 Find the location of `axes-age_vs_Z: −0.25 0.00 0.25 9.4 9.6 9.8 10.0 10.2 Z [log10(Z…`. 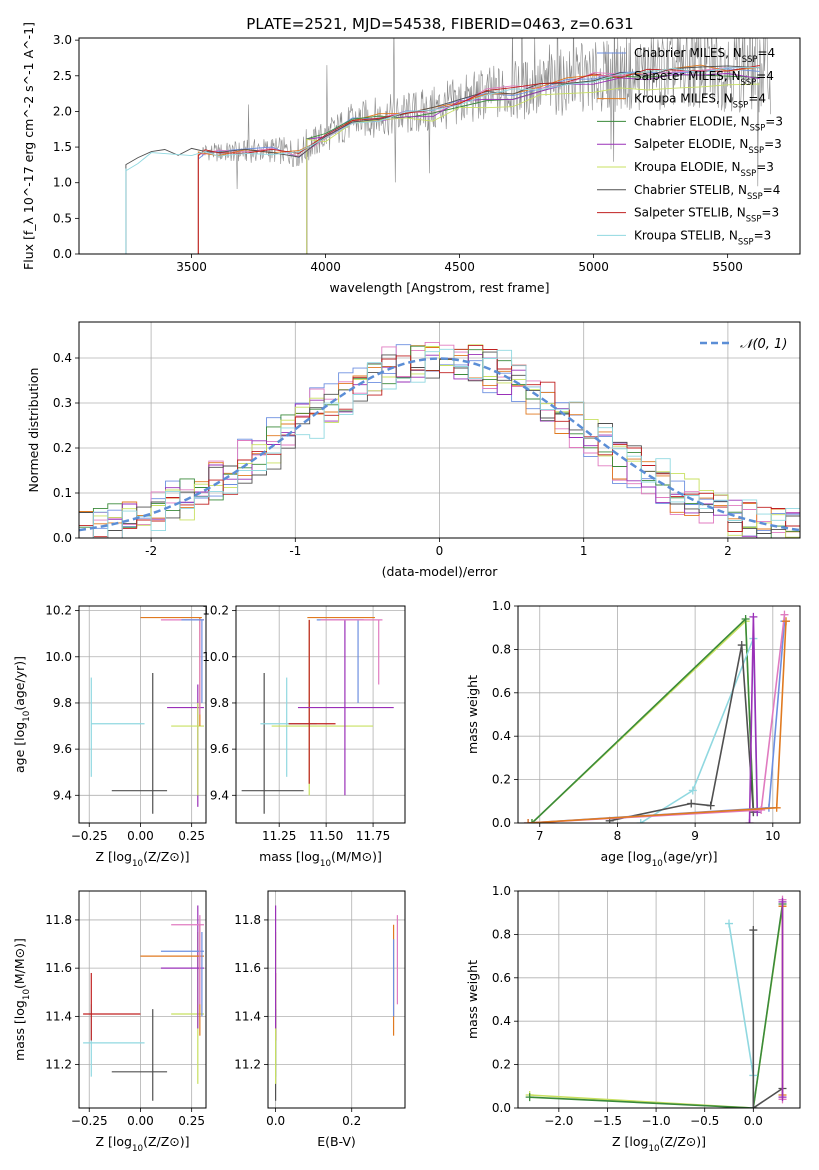

axes-age_vs_Z: −0.25 0.00 0.25 9.4 9.6 9.8 10.0 10.2 Z [log10(Z… is located at coordinates (109, 736).